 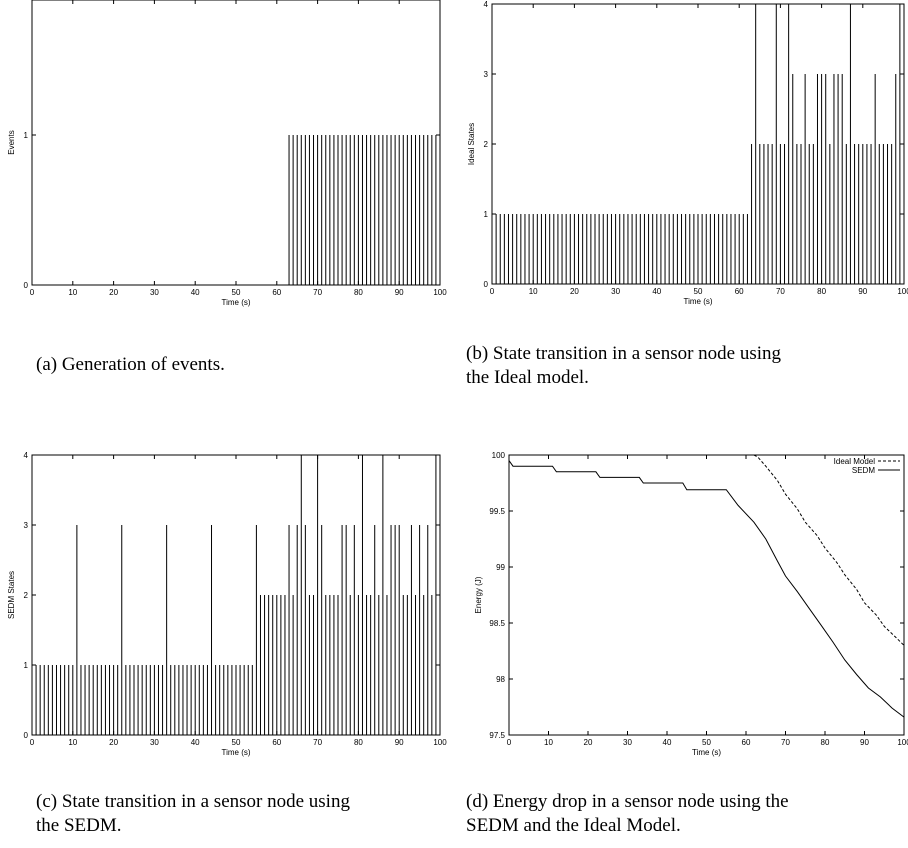 What do you see at coordinates (72, 292) in the screenshot?
I see `a-x-tick-label: 10` at bounding box center [72, 292].